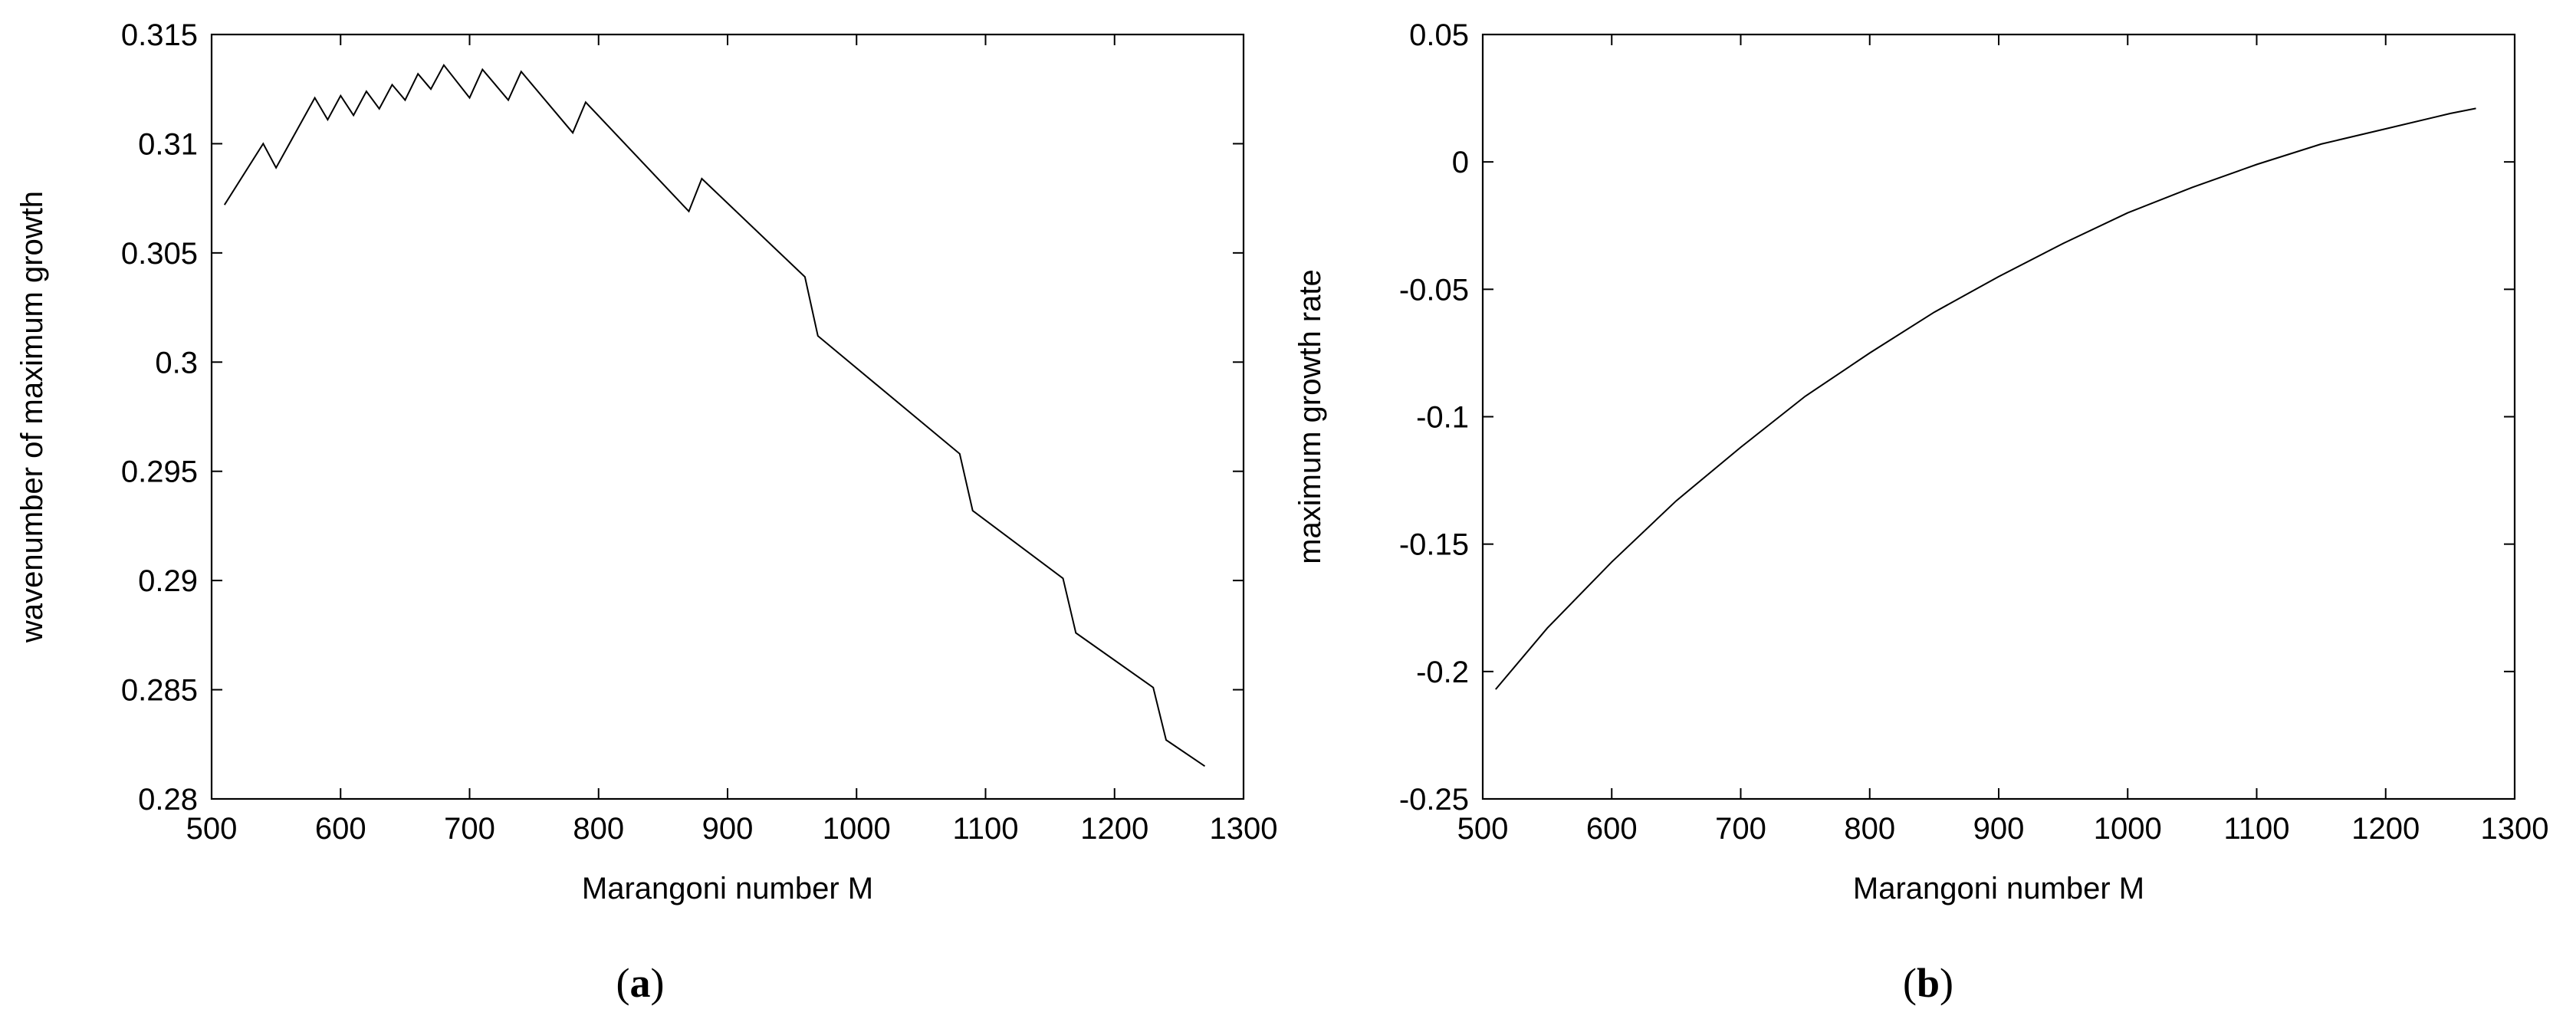  What do you see at coordinates (168, 144) in the screenshot?
I see `y-tick-label: 0.31` at bounding box center [168, 144].